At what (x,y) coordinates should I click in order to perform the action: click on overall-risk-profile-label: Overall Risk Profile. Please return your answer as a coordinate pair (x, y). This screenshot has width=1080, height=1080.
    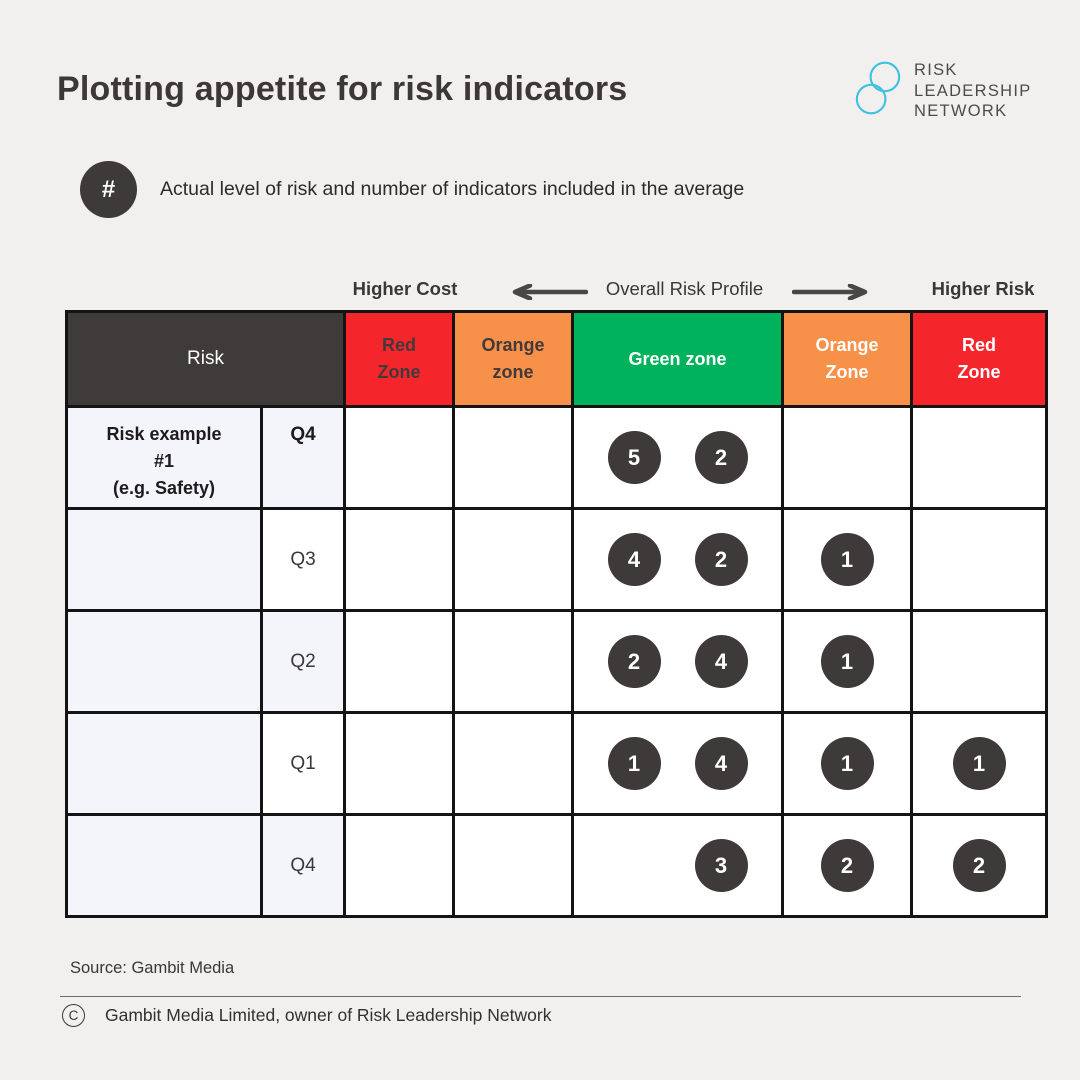
    Looking at the image, I should click on (684, 288).